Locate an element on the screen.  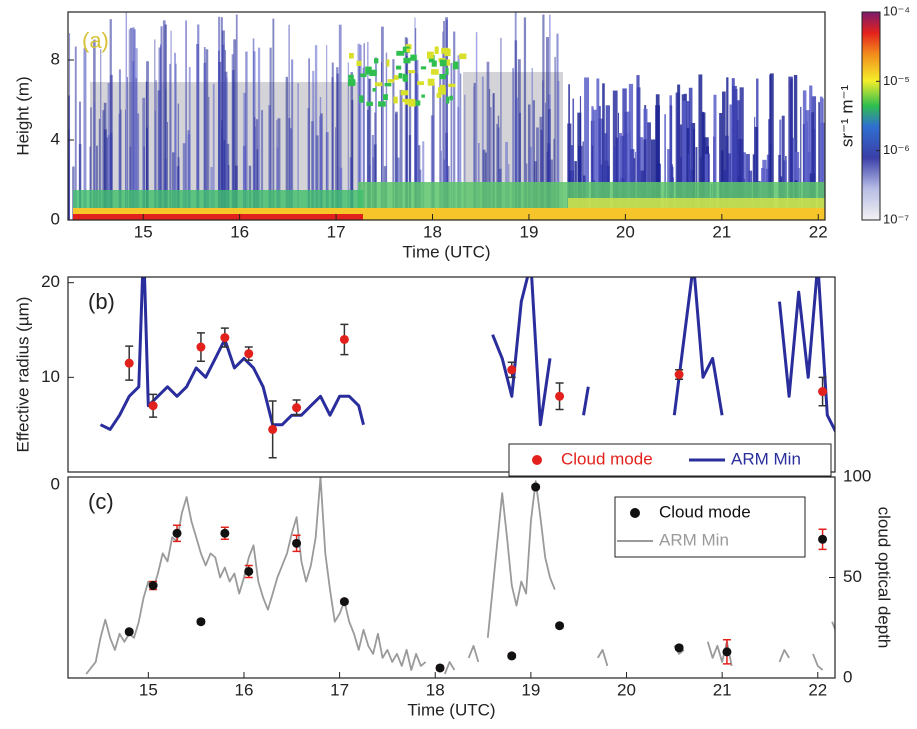
x-tick-label: 21 is located at coordinates (721, 231).